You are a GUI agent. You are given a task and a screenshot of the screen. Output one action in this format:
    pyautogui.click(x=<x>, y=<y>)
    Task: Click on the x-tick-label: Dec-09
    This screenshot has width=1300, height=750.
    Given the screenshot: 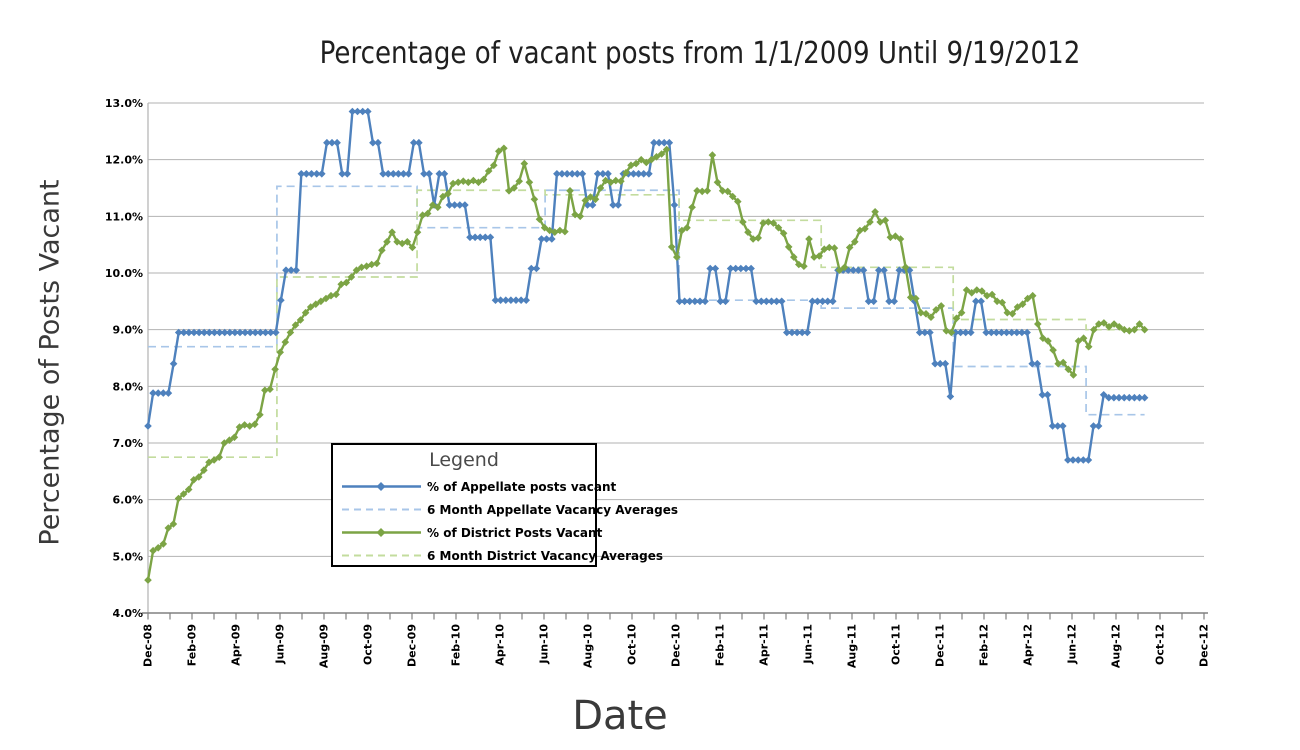 What is the action you would take?
    pyautogui.click(x=412, y=645)
    